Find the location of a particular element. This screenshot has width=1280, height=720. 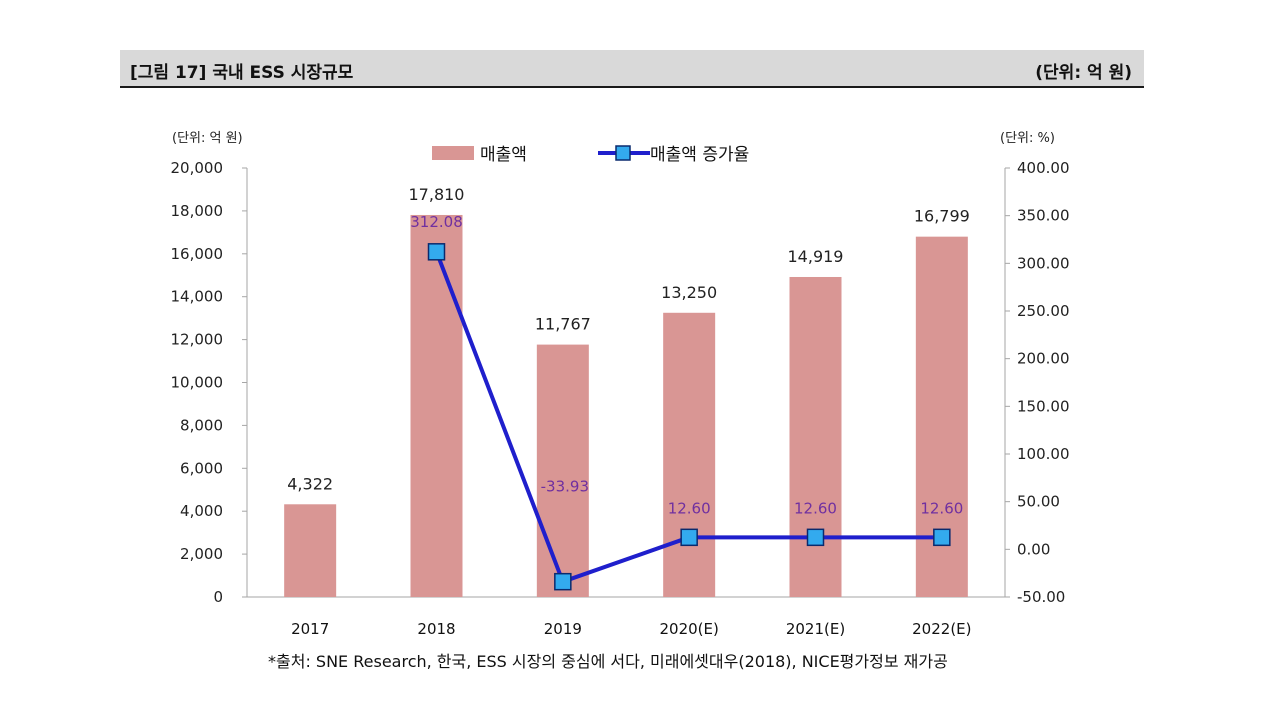

legend-bar-swatch is located at coordinates (453, 153).